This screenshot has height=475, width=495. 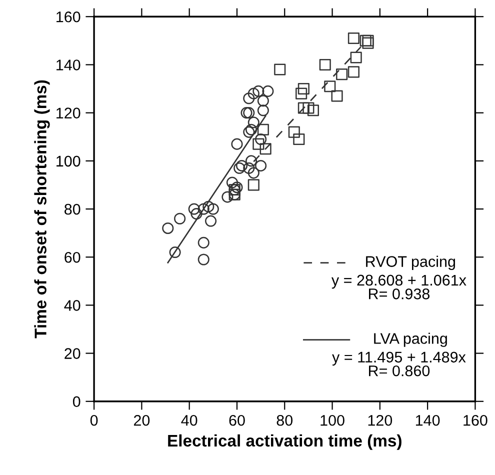 I want to click on x-axis-title: Electrical activation time (ms), so click(x=285, y=442).